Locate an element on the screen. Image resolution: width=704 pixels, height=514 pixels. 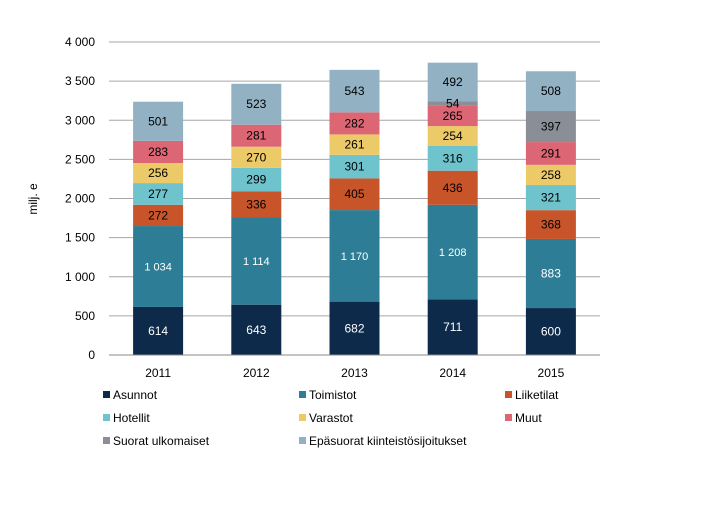
data-label: 258 is located at coordinates (551, 175).